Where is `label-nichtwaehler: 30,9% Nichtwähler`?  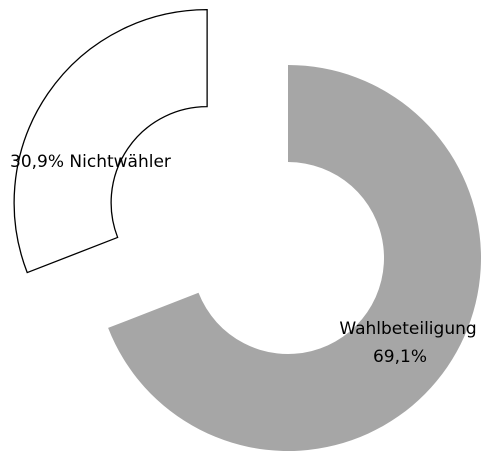 label-nichtwaehler: 30,9% Nichtwähler is located at coordinates (90, 162).